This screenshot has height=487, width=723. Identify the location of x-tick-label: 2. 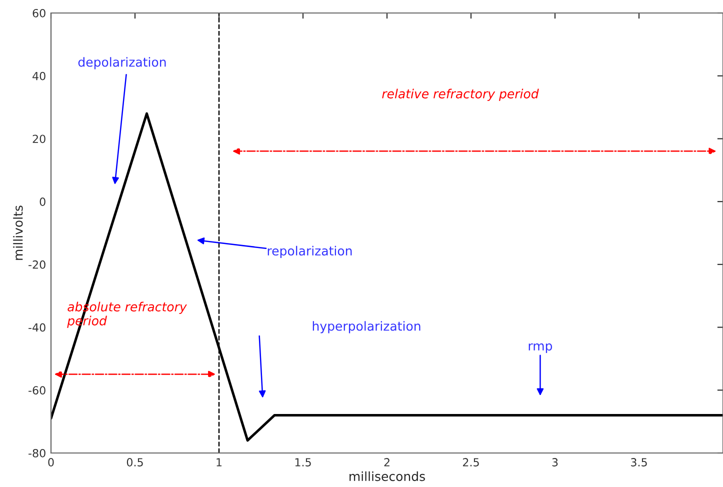
(387, 462).